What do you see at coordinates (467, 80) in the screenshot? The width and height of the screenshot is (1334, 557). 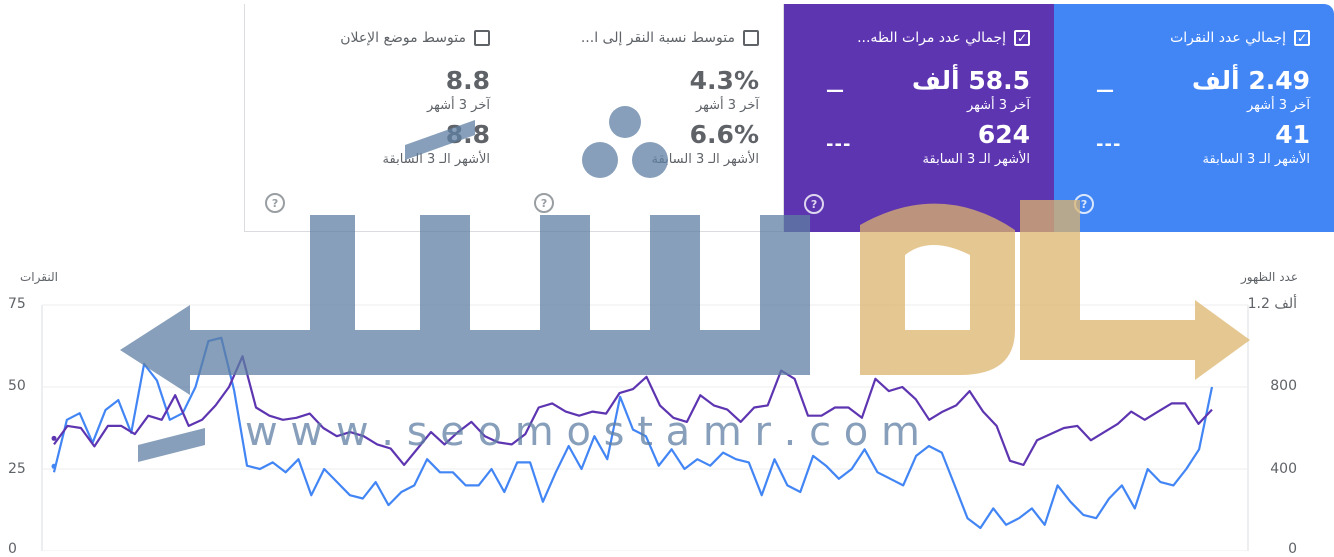 I see `card-value: 8.8` at bounding box center [467, 80].